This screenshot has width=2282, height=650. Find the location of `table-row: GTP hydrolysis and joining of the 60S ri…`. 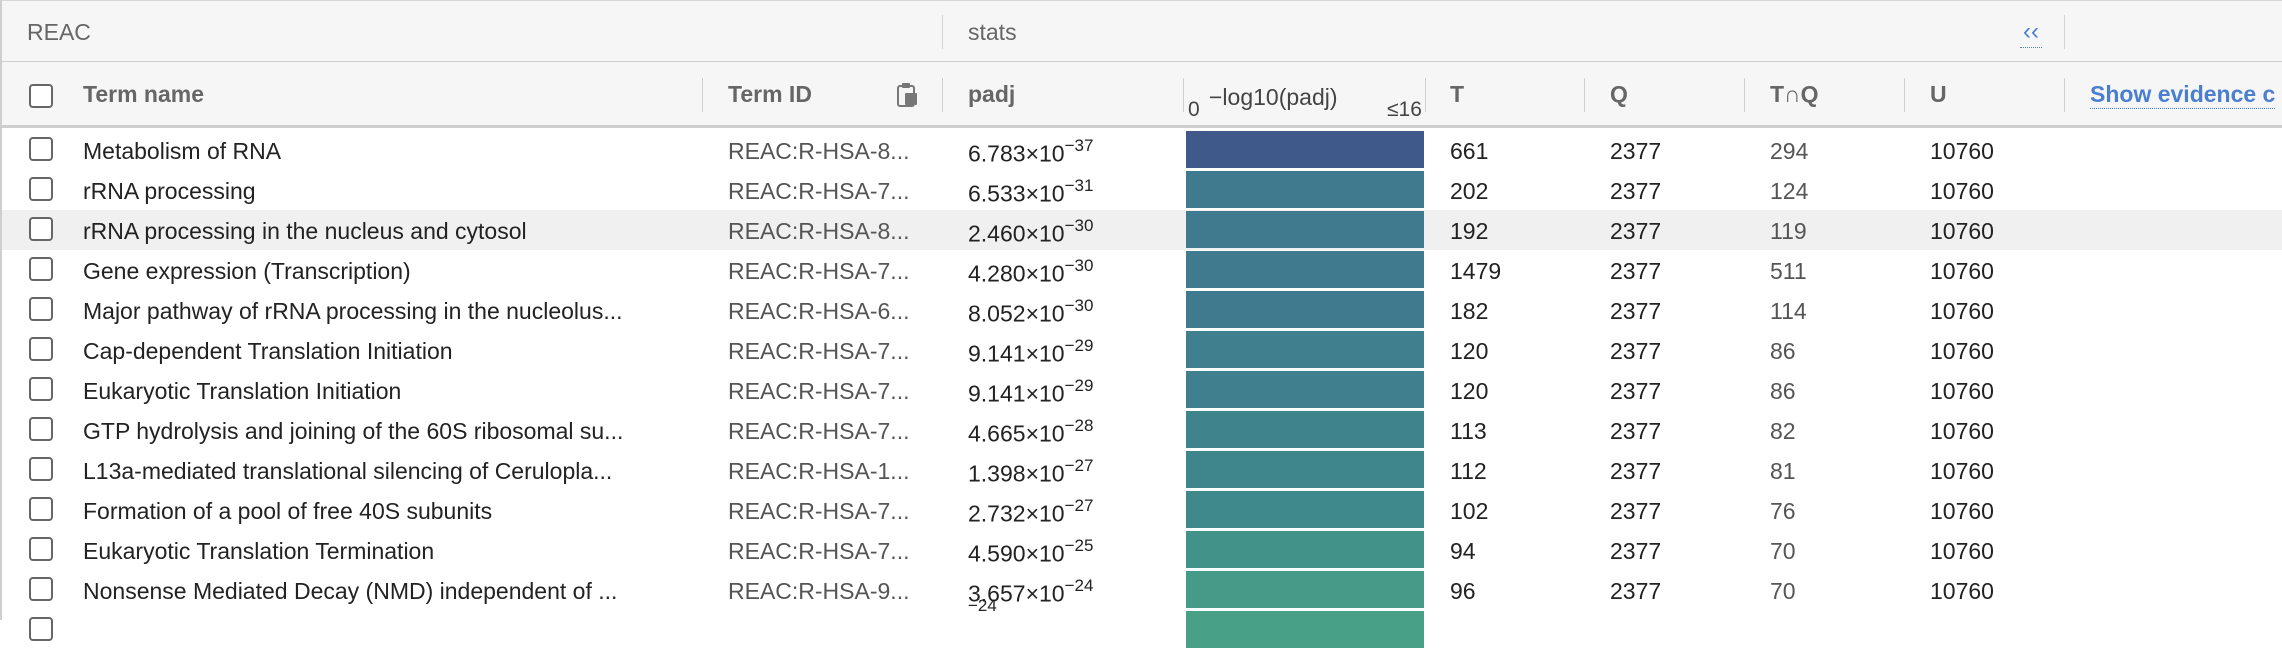

table-row: GTP hydrolysis and joining of the 60S ri… is located at coordinates (1142, 430).